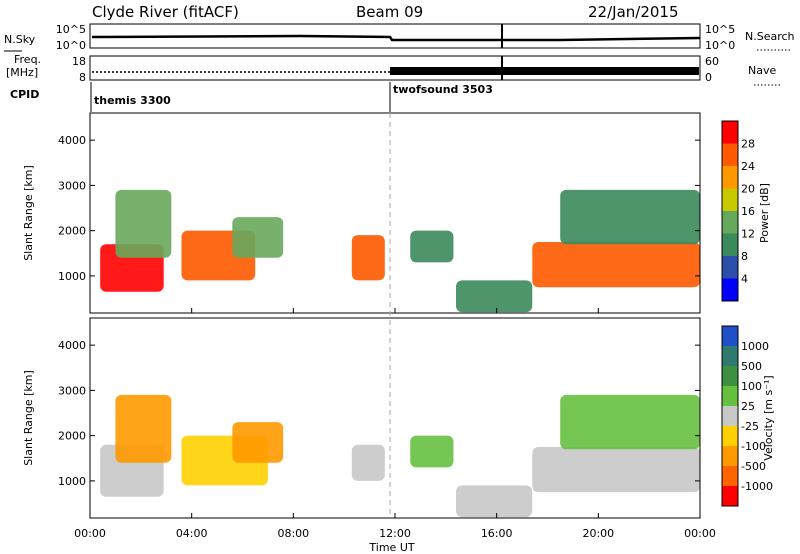 The width and height of the screenshot is (800, 554). Describe the element at coordinates (768, 417) in the screenshot. I see `velocity-colorbar-label: Velocity [m s⁻¹]` at that location.